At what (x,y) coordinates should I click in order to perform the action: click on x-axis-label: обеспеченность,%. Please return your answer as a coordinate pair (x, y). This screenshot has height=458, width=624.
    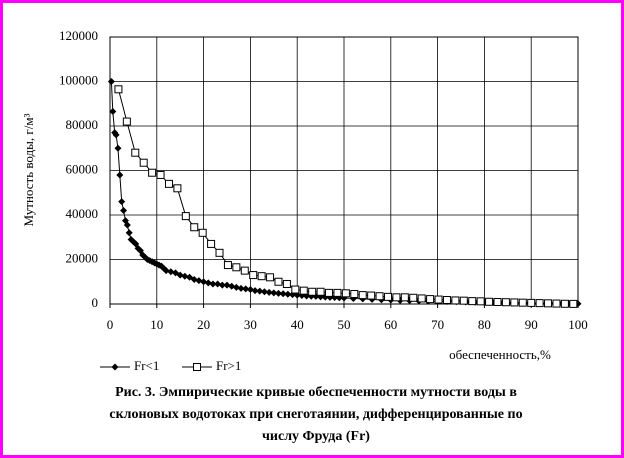
    Looking at the image, I should click on (500, 354).